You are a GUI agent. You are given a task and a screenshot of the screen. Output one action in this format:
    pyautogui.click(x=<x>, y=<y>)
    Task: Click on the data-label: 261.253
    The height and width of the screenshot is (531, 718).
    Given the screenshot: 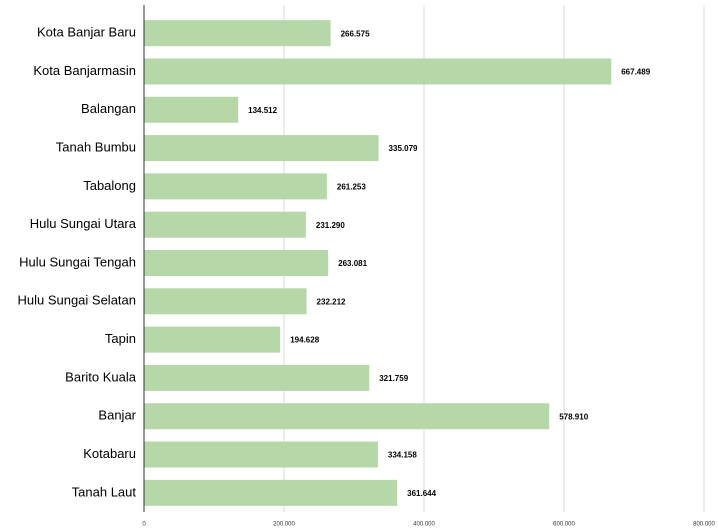 What is the action you would take?
    pyautogui.click(x=351, y=186)
    